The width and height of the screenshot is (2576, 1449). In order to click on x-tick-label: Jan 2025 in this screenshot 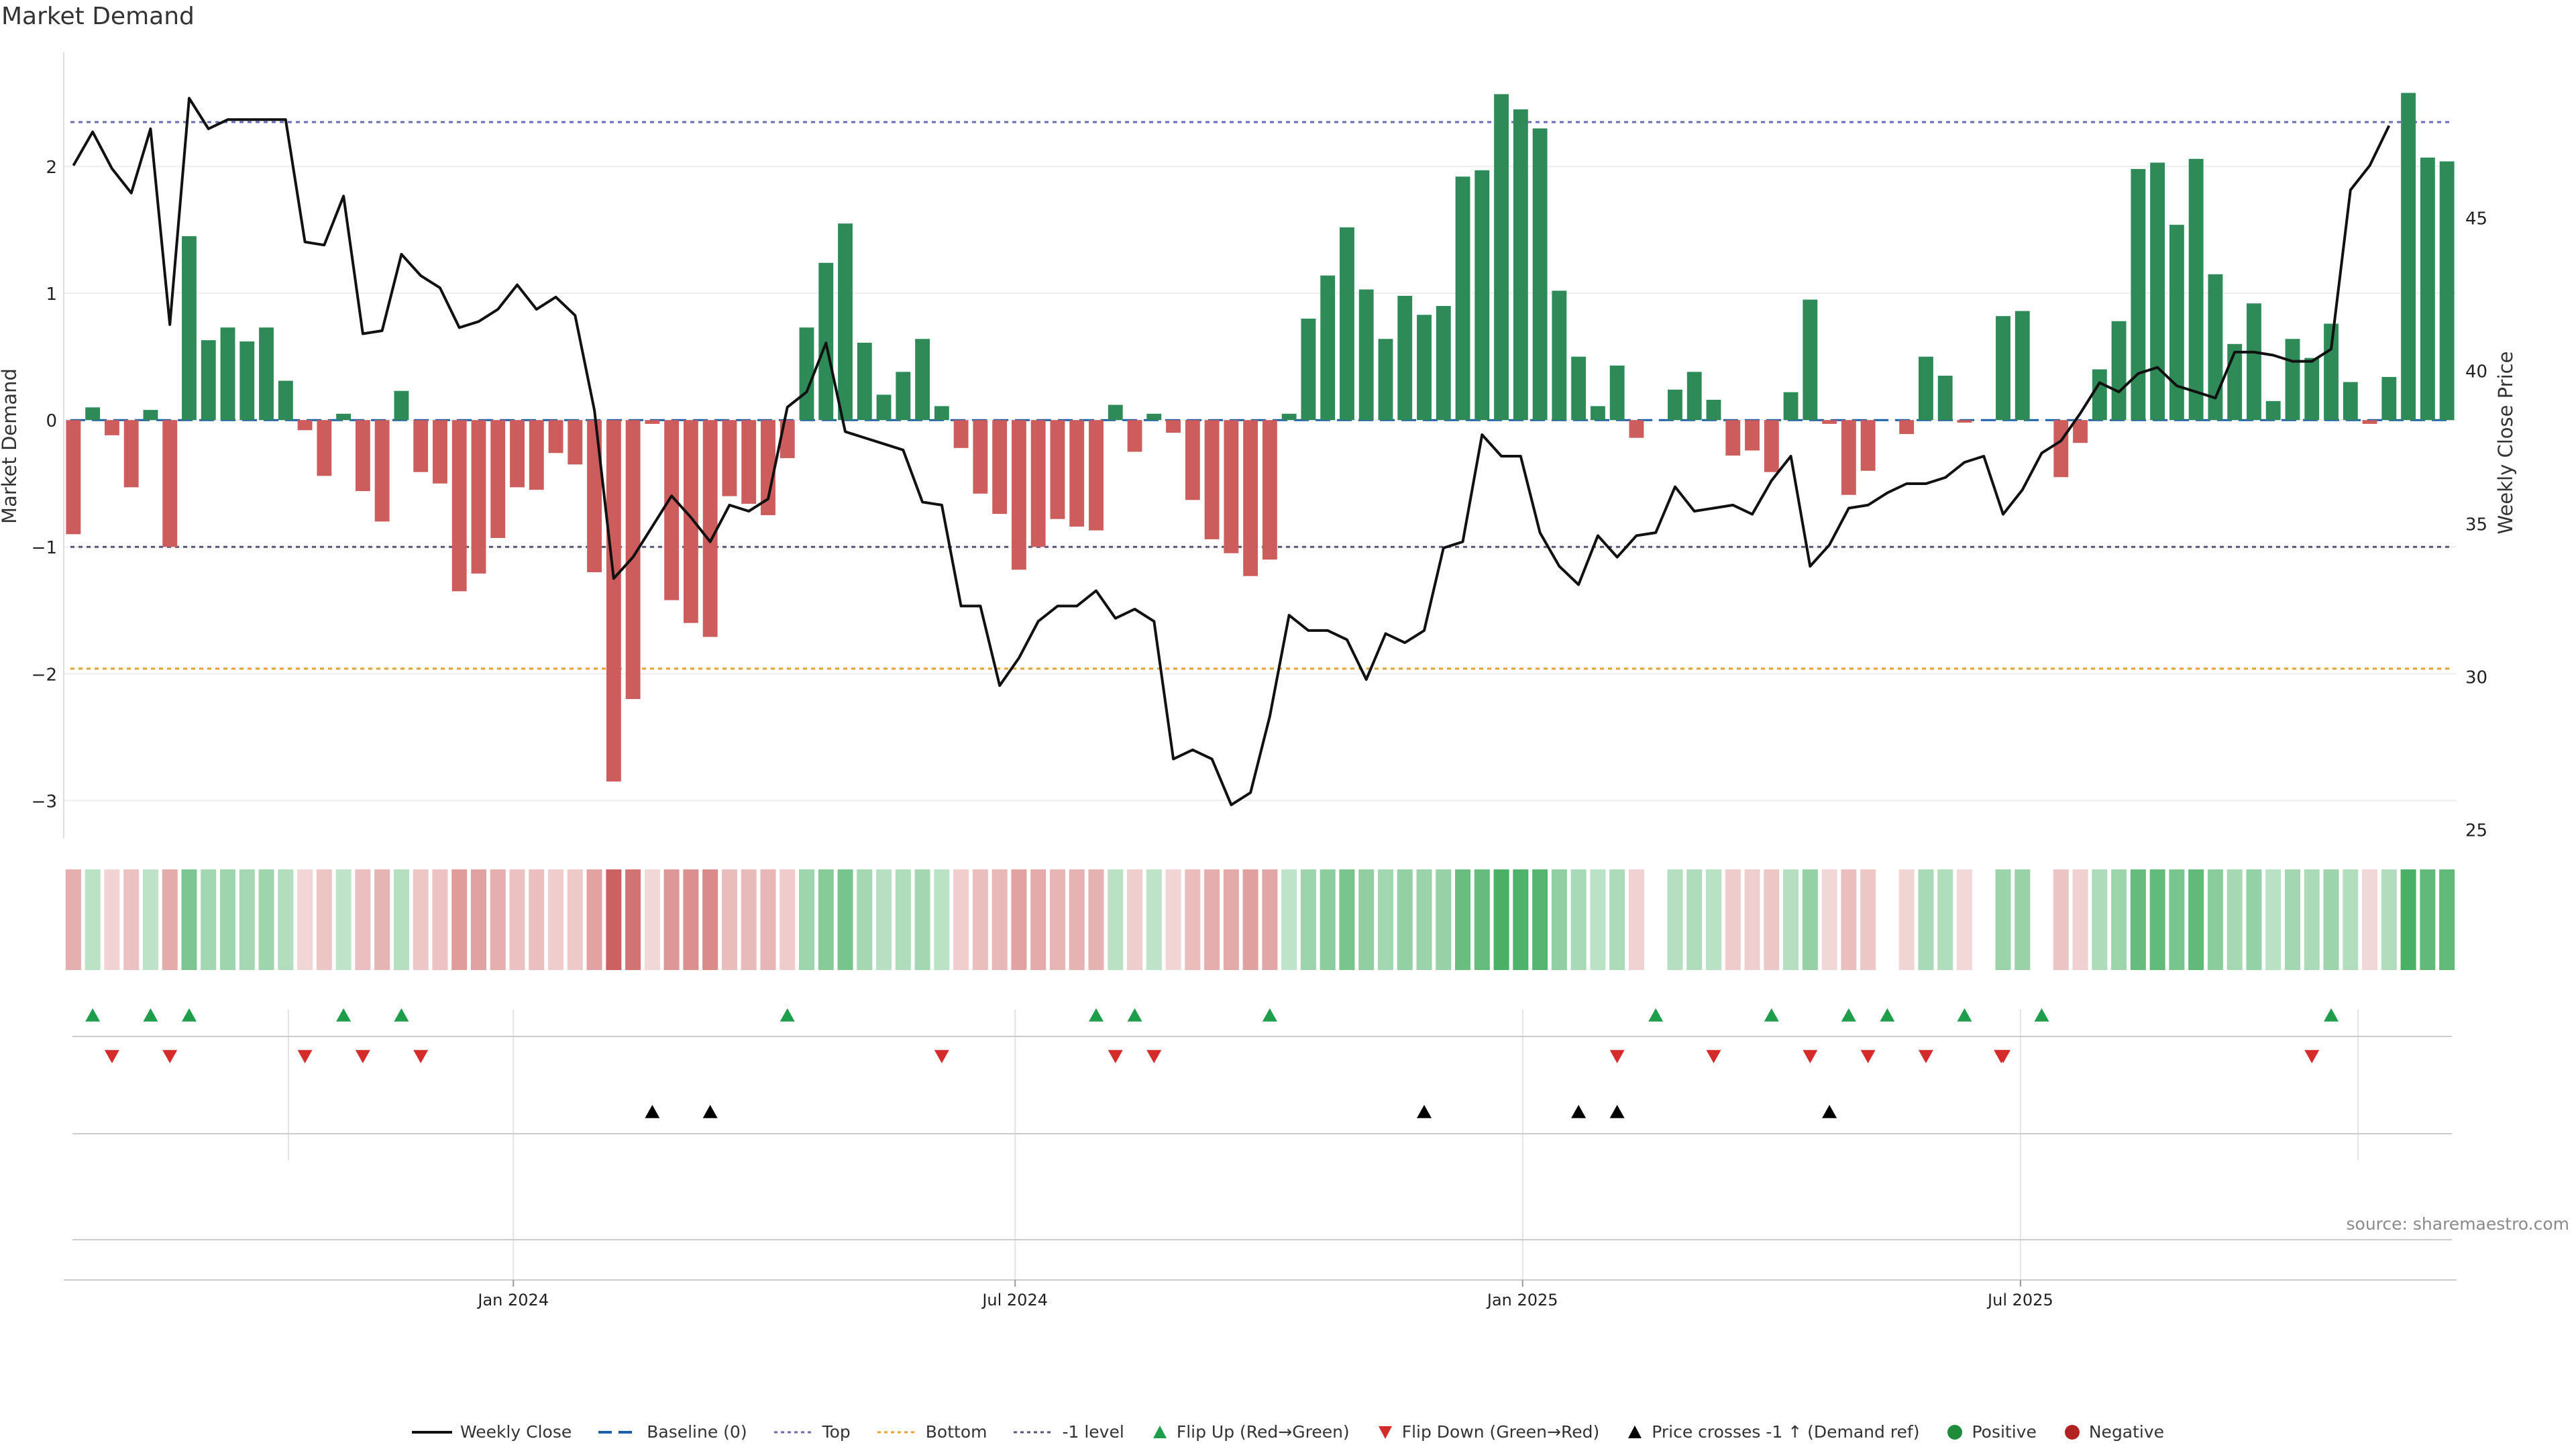, I will do `click(1522, 1300)`.